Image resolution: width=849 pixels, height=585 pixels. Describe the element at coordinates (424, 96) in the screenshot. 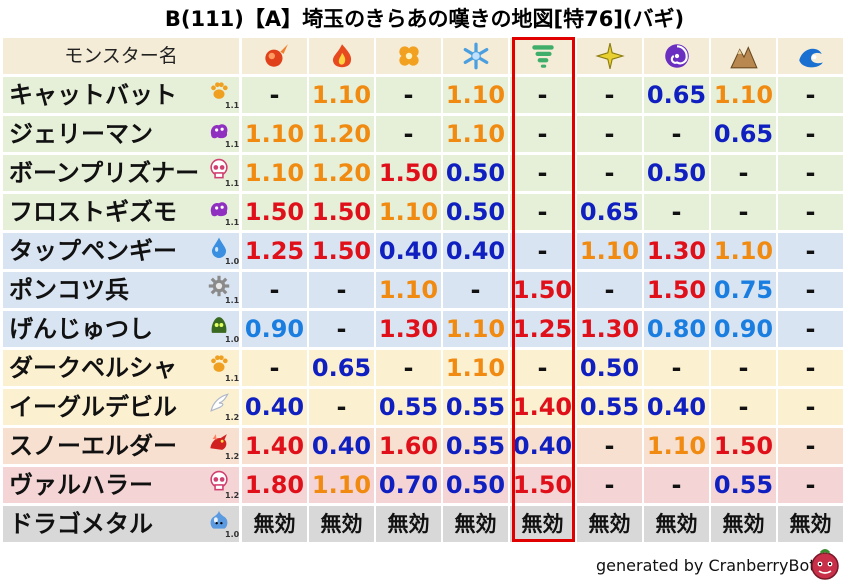

I see `table-row: キャットバット 1.1-1.10-1.10- -0.65 1.10-` at that location.